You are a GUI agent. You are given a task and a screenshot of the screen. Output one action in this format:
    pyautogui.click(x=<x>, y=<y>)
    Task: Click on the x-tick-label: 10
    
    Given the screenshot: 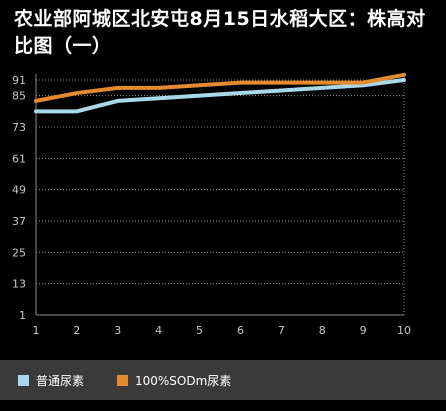 What is the action you would take?
    pyautogui.click(x=404, y=330)
    